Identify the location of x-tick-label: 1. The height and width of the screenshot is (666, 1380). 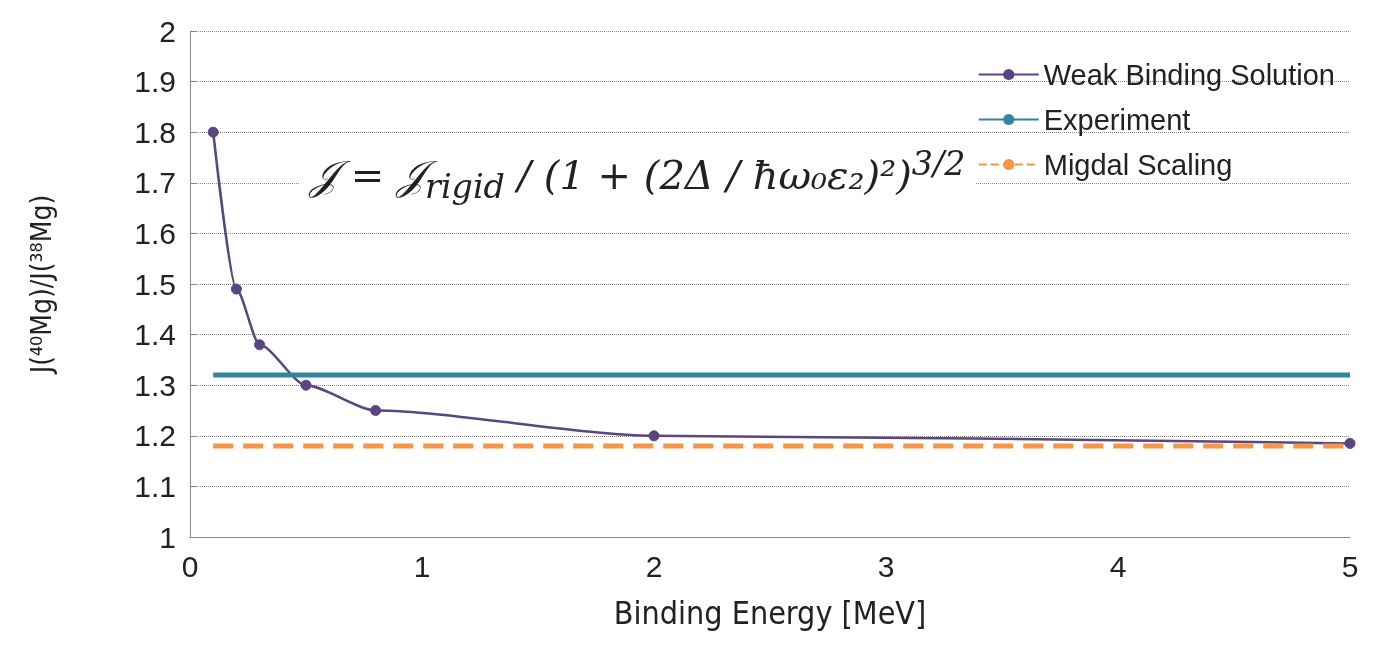
(422, 566).